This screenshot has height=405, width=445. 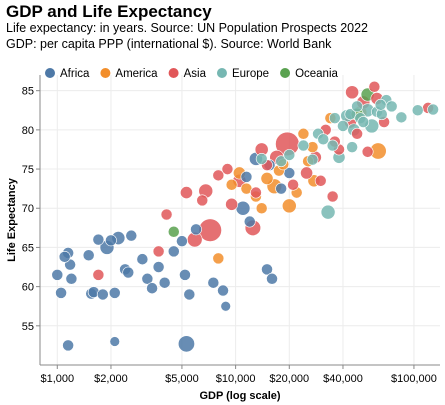 What do you see at coordinates (285, 73) in the screenshot?
I see `legend-swatch-oceania` at bounding box center [285, 73].